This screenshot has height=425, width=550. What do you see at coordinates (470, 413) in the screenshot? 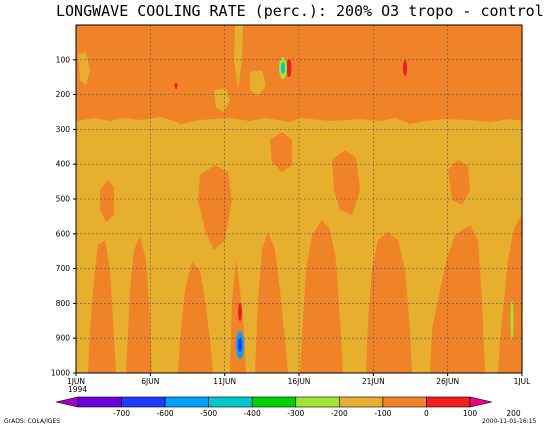
I see `colorbar-label: 100` at bounding box center [470, 413].